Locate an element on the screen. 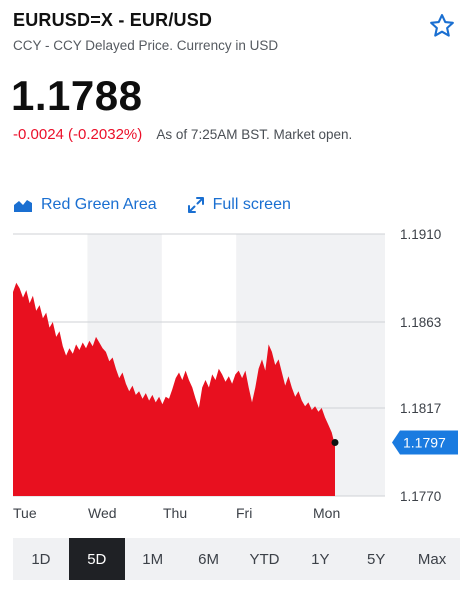  current-price-tag: 1.1797 is located at coordinates (425, 442).